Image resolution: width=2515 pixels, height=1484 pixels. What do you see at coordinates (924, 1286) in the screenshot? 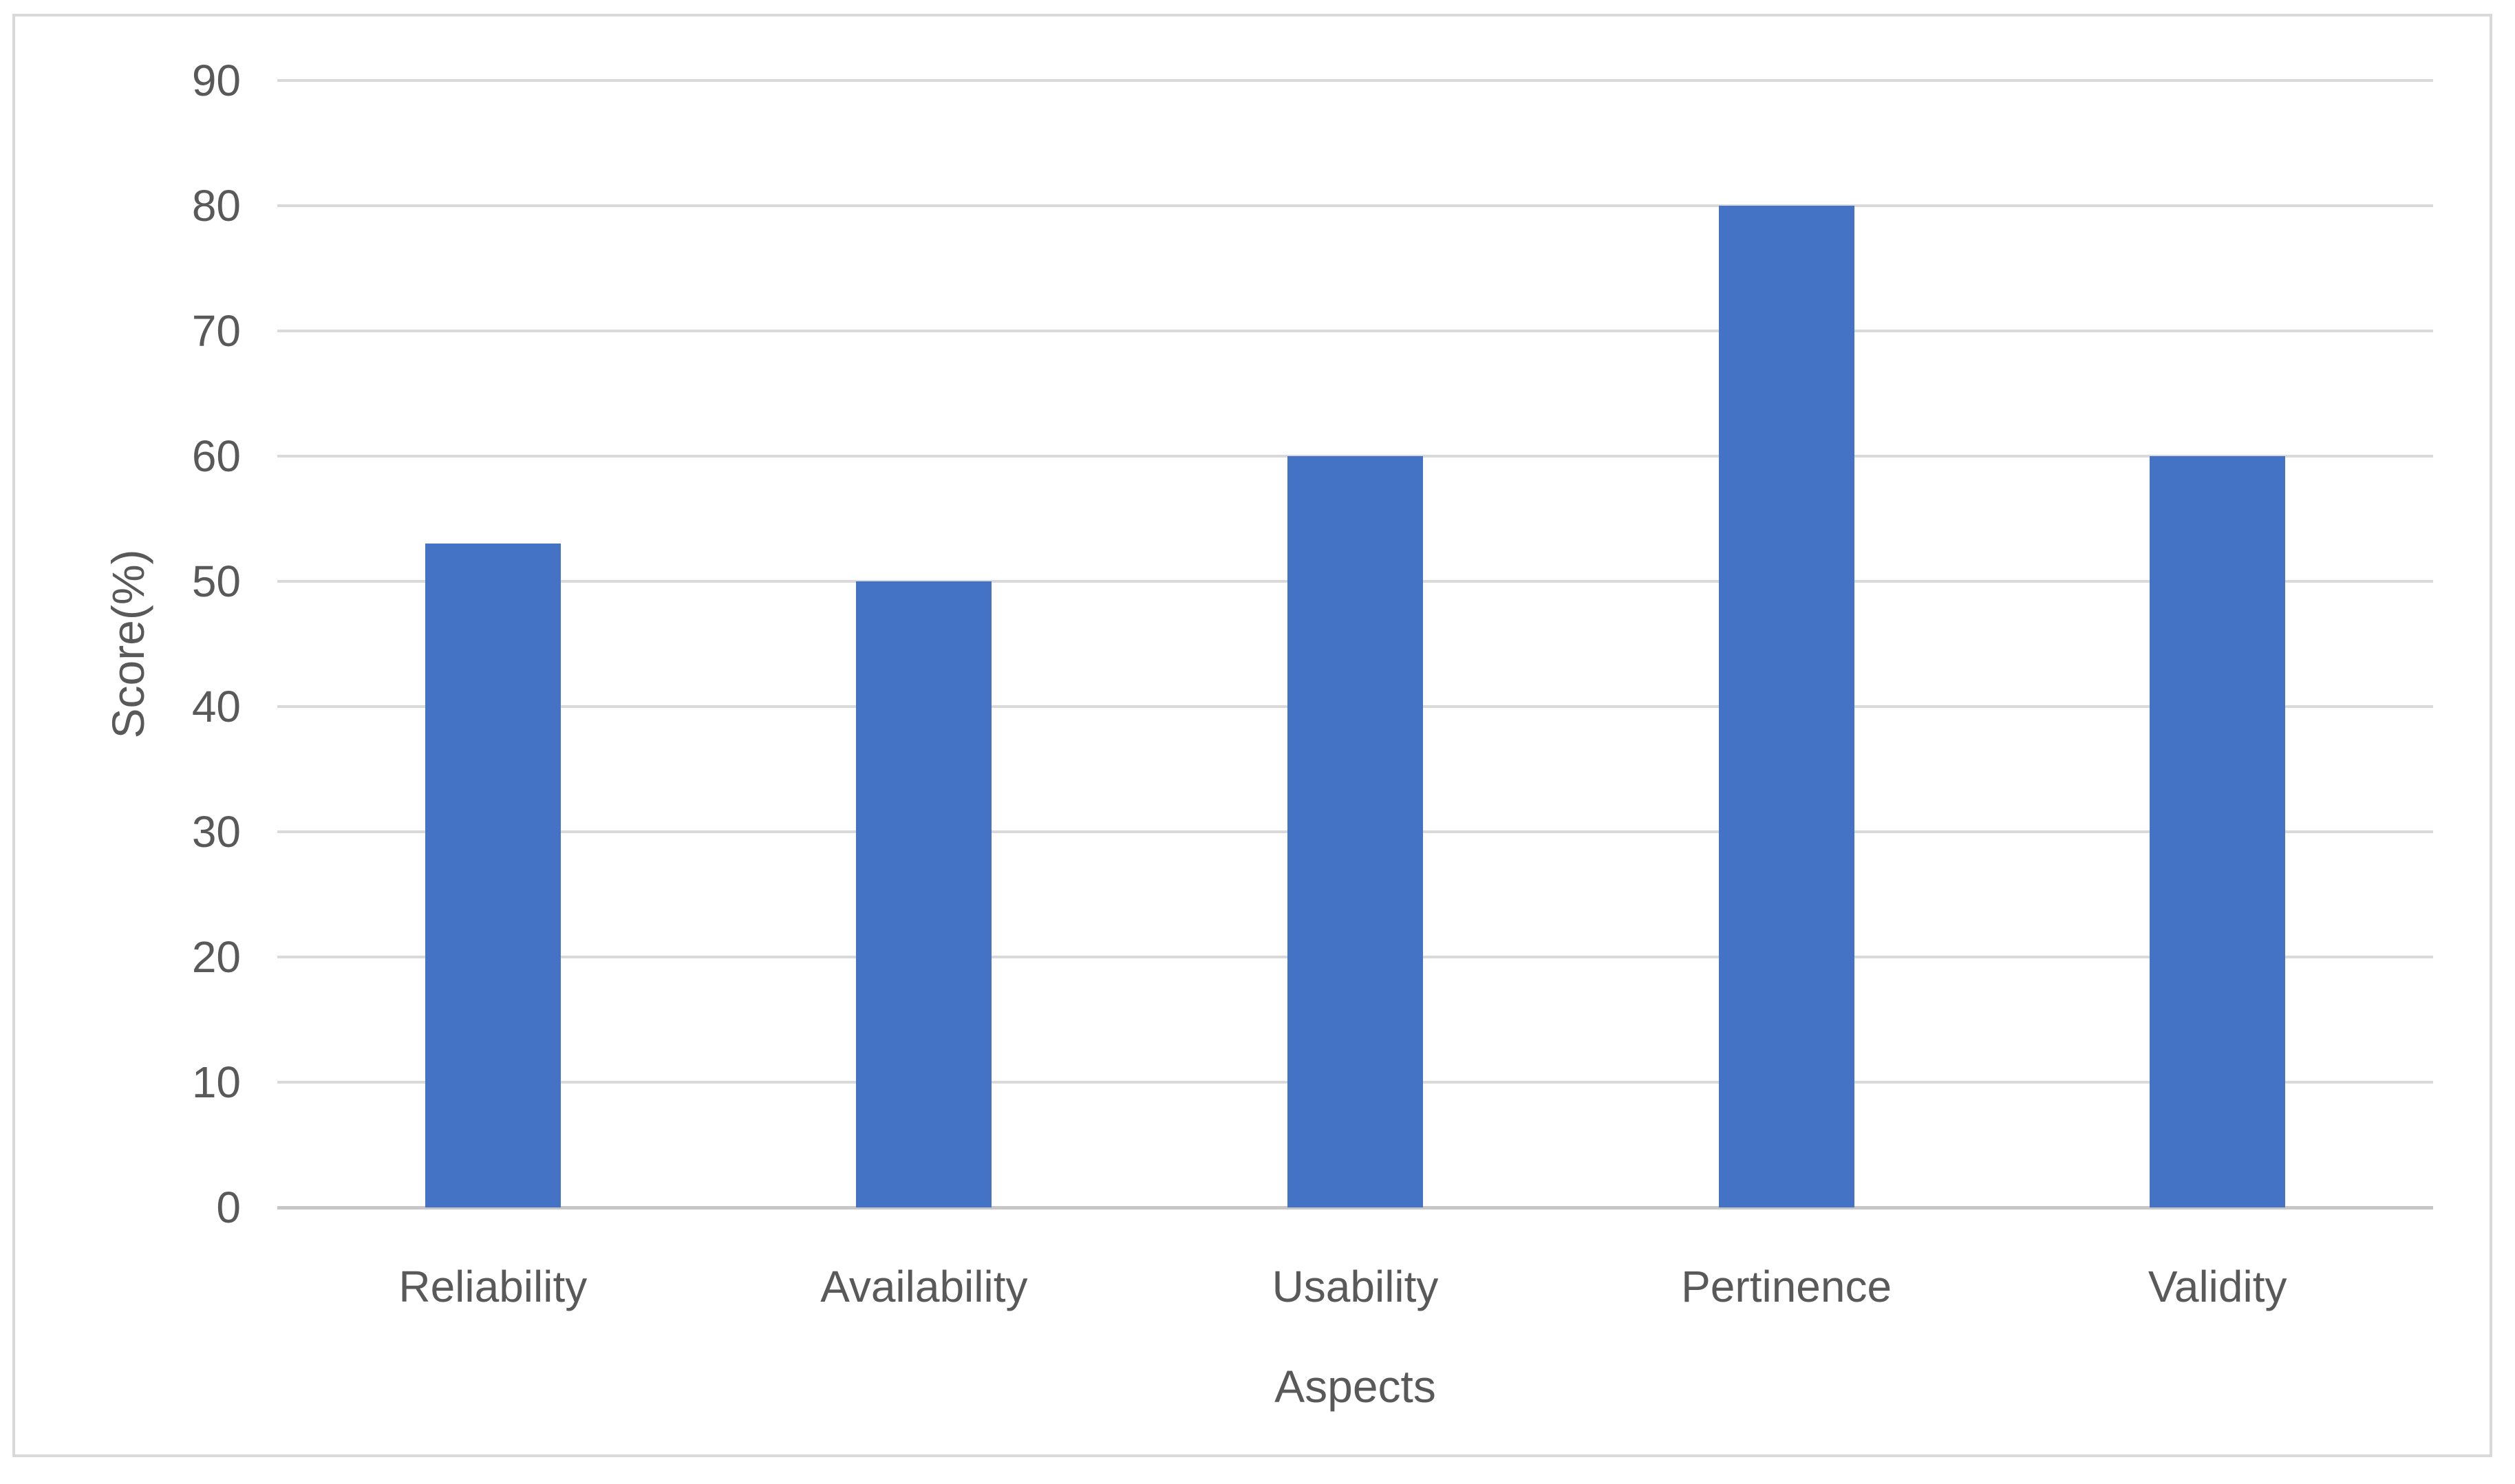
I see `x-tick-label-availability: Availability` at bounding box center [924, 1286].